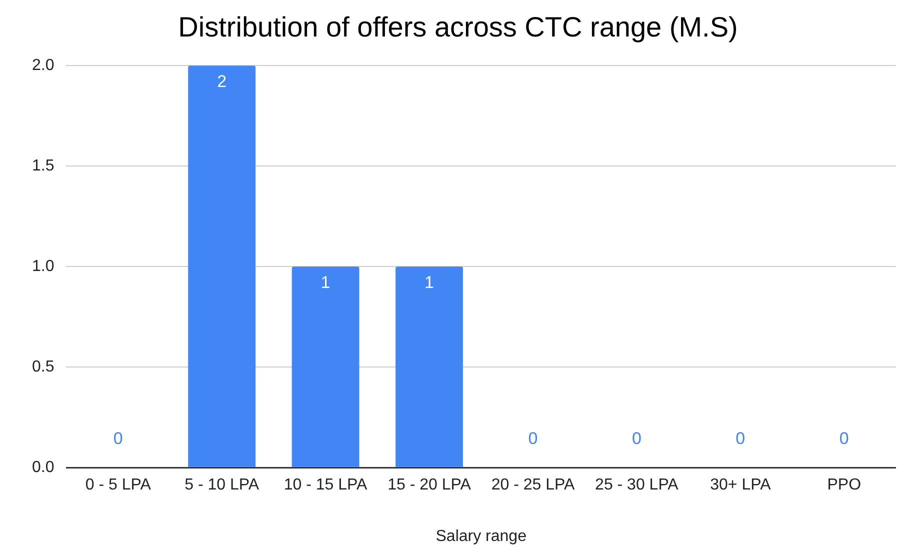  Describe the element at coordinates (533, 485) in the screenshot. I see `x-tick-label: 20 - 25 LPA` at that location.